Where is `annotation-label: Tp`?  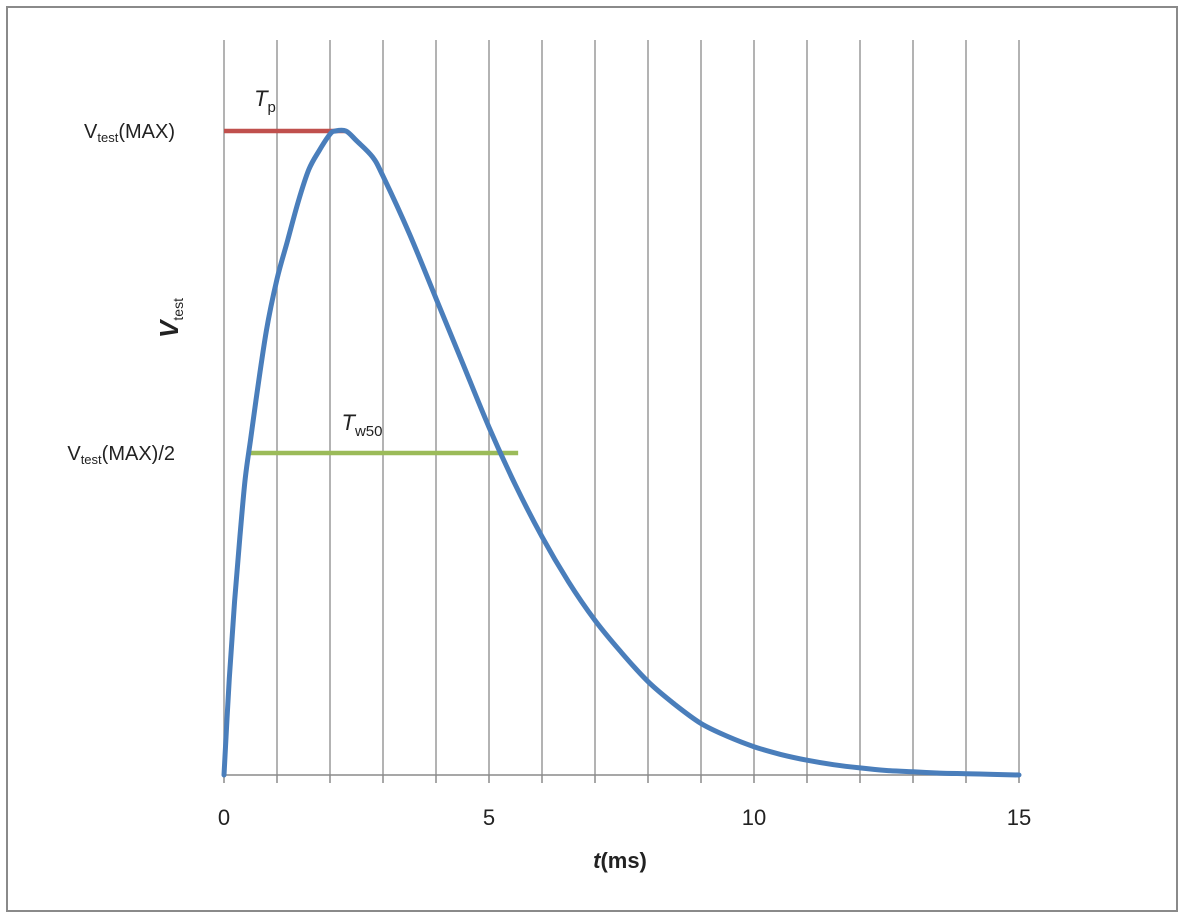
annotation-label: Tp is located at coordinates (265, 101).